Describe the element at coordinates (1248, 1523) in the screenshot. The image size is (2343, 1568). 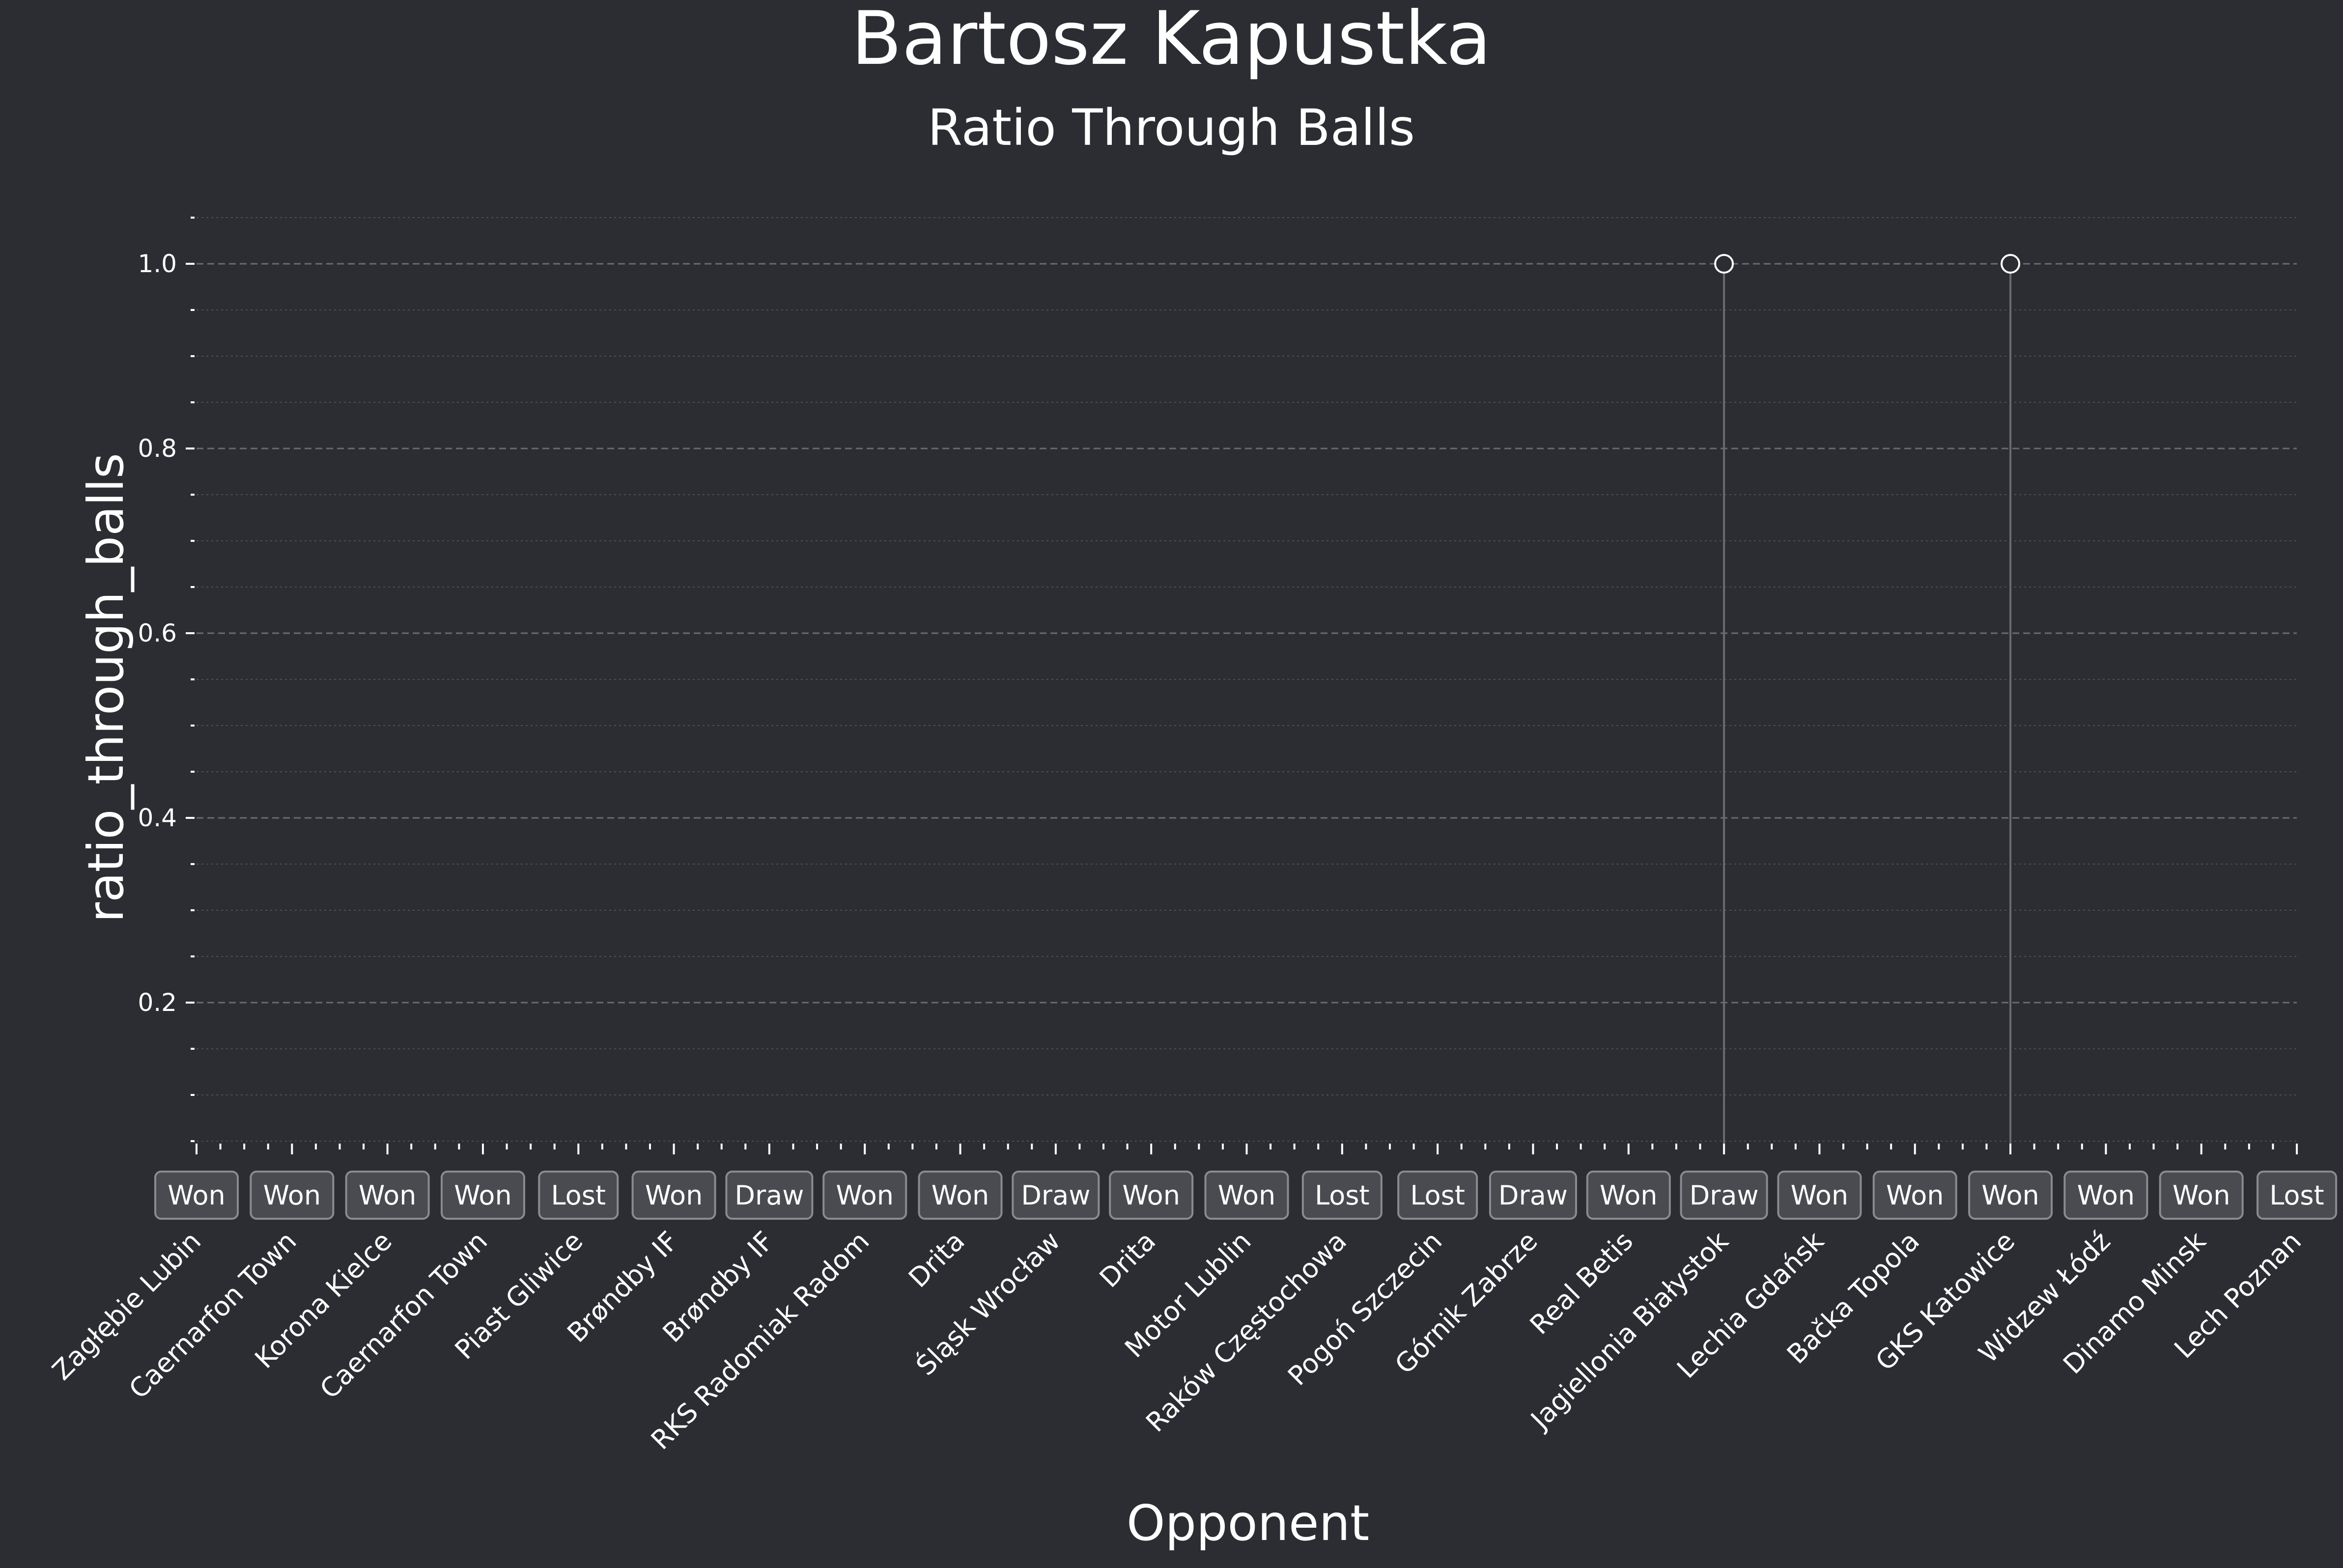
I see `x-axis-label: Opponent` at that location.